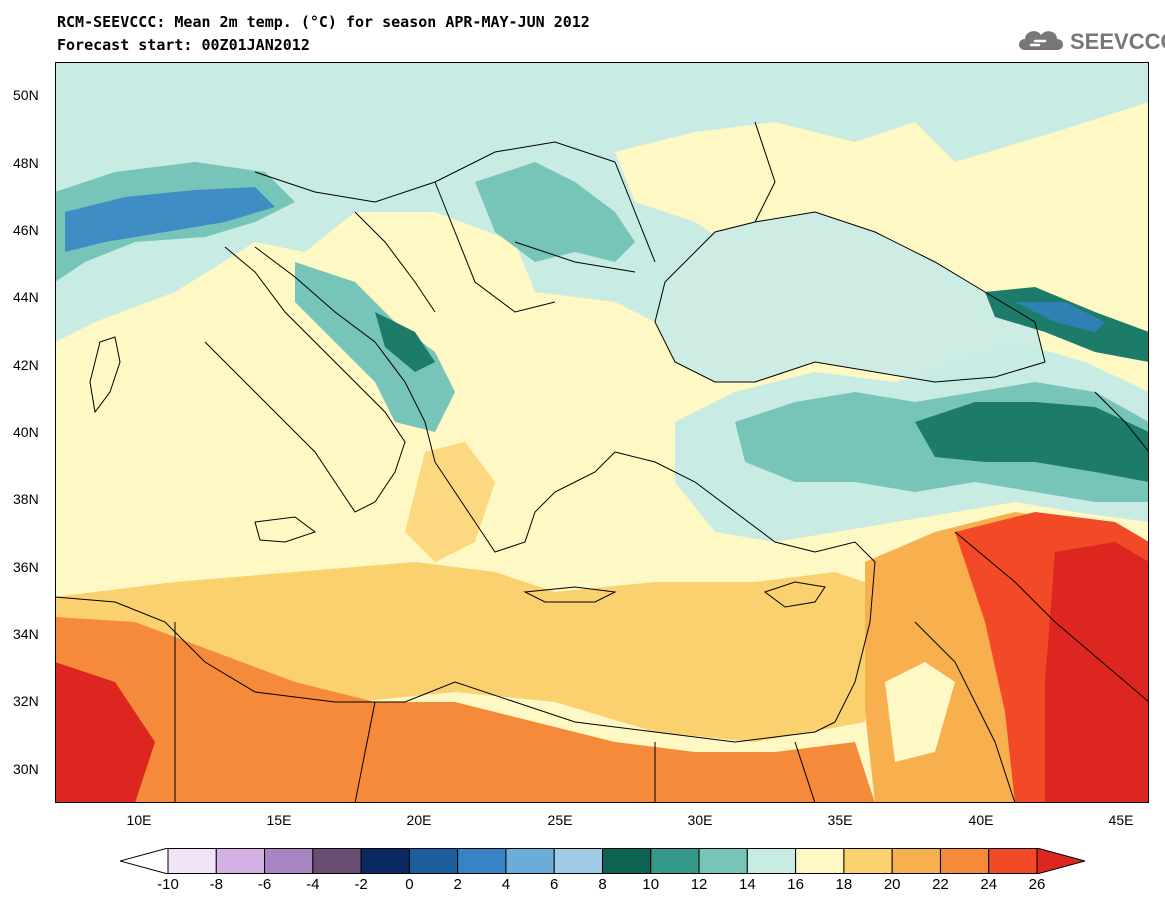  What do you see at coordinates (1060, 317) in the screenshot?
I see `caucasus-blue` at bounding box center [1060, 317].